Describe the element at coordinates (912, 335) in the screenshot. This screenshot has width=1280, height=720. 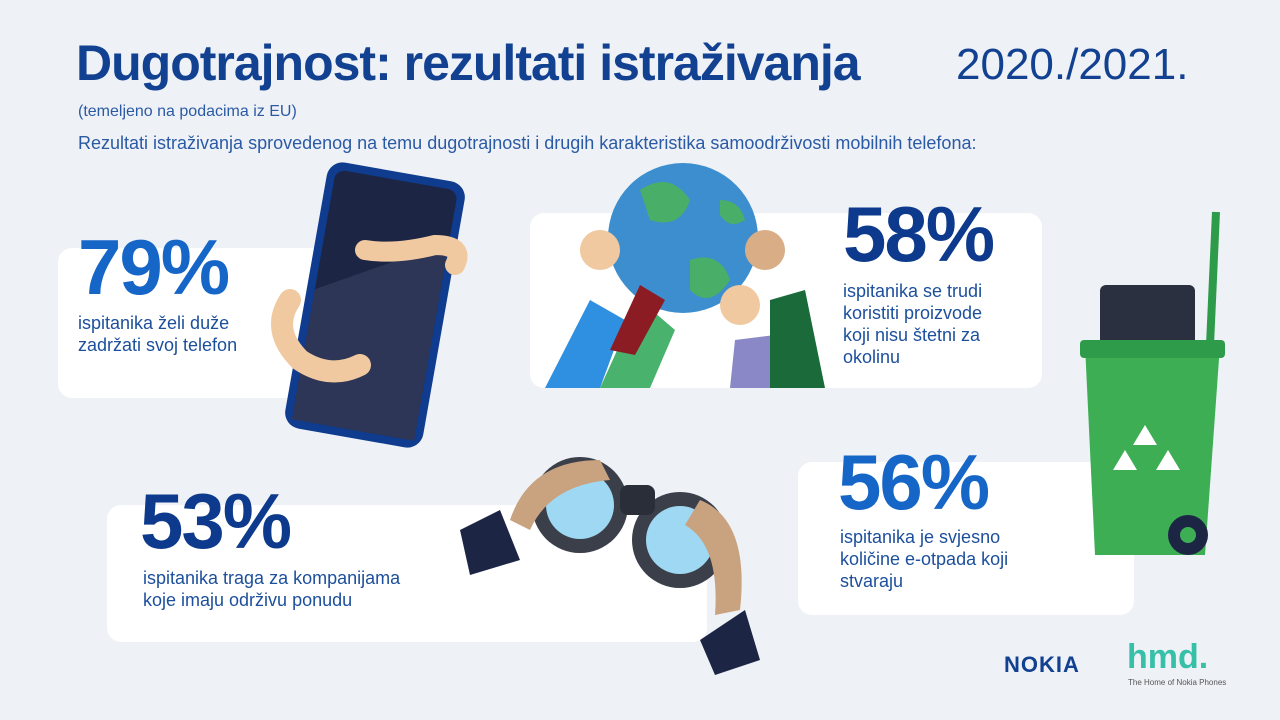
I see `stat-line: koji nisu štetni za` at that location.